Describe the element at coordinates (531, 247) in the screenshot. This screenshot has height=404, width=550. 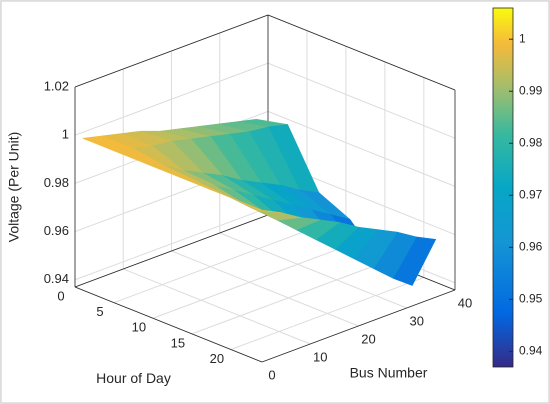
I see `colorbar-tick-label: 0.96` at that location.